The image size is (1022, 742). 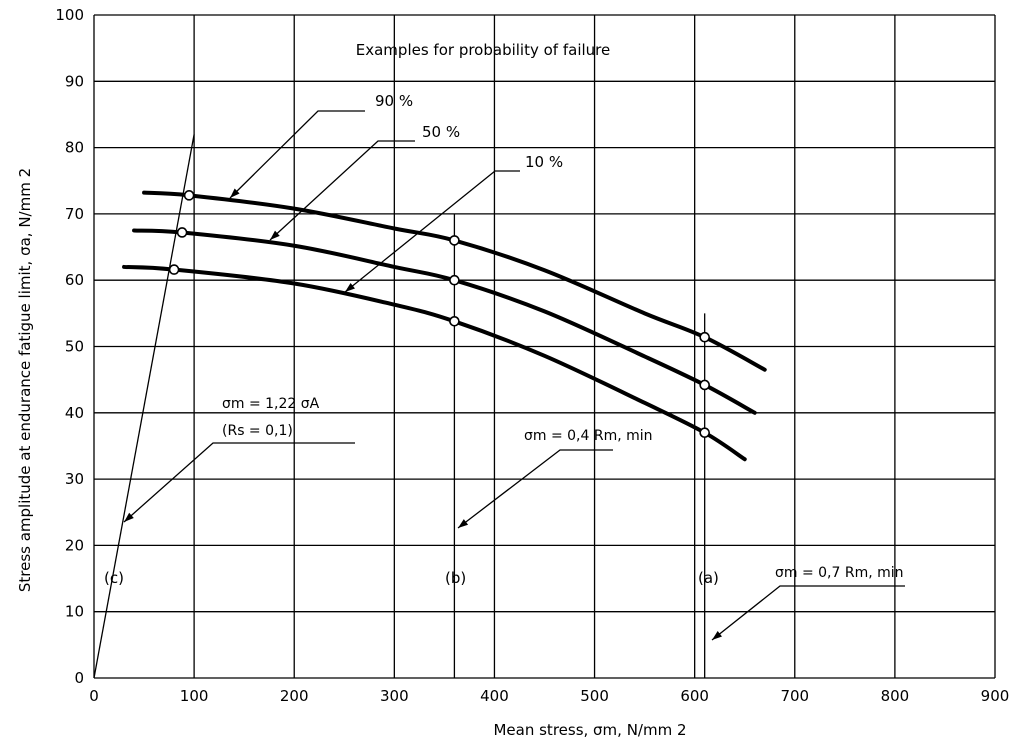 What do you see at coordinates (708, 578) in the screenshot?
I see `ref-label-a: (a)` at bounding box center [708, 578].